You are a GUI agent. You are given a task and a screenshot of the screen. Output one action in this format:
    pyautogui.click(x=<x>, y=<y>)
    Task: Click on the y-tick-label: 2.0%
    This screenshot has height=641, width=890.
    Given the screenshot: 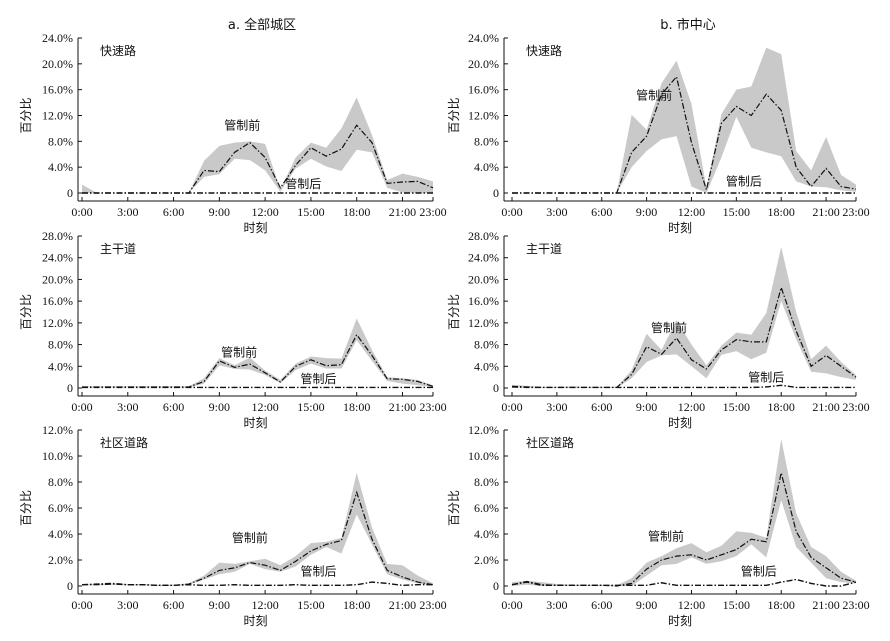 What is the action you would take?
    pyautogui.click(x=60, y=560)
    